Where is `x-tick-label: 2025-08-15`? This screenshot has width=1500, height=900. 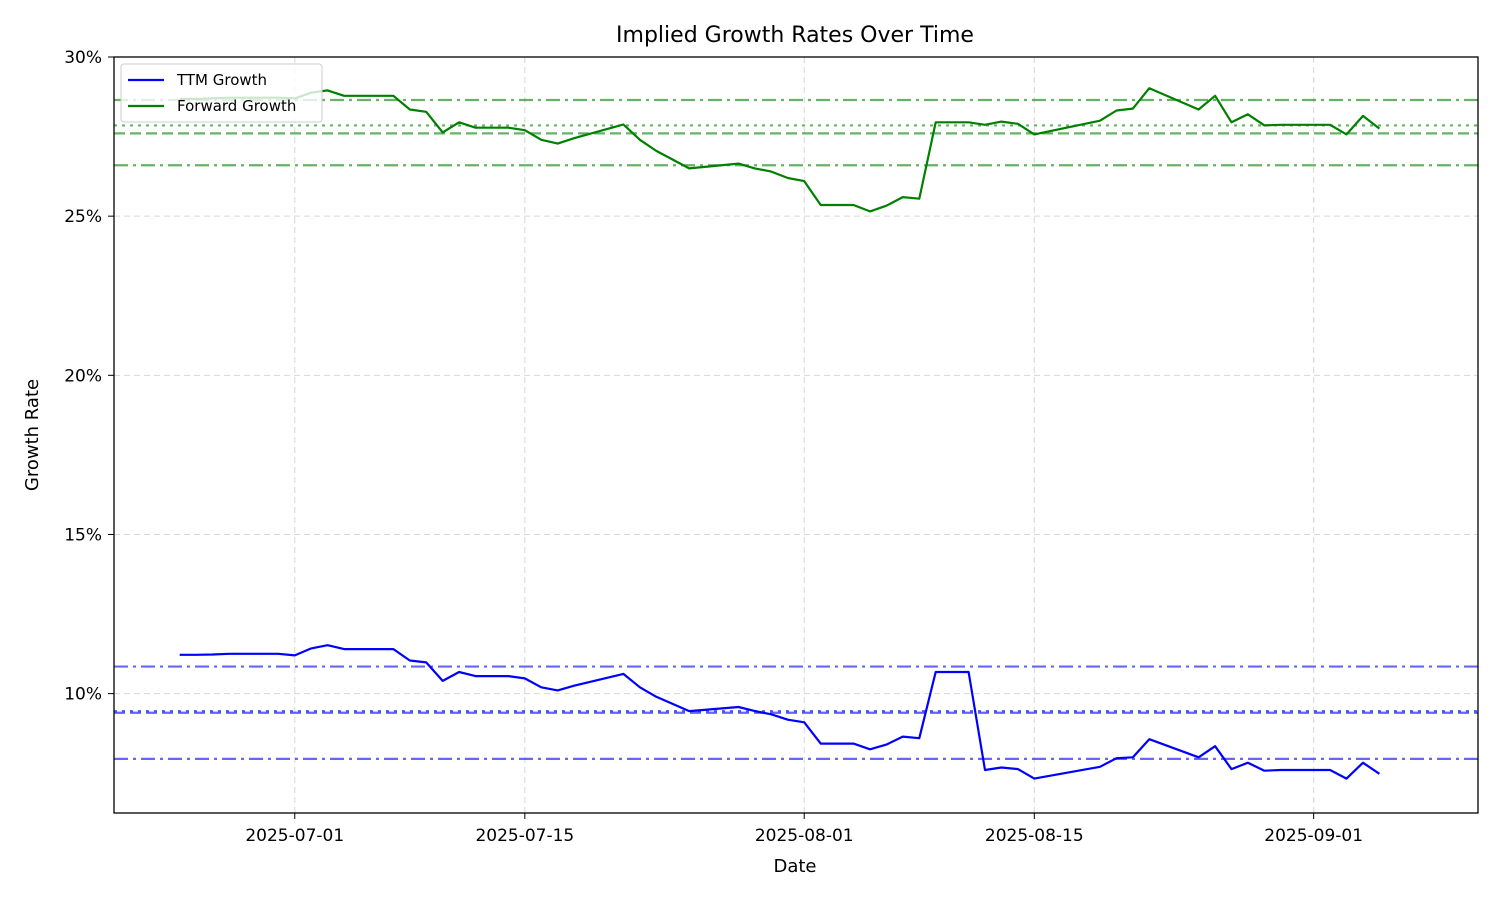 x-tick-label: 2025-08-15 is located at coordinates (1034, 836).